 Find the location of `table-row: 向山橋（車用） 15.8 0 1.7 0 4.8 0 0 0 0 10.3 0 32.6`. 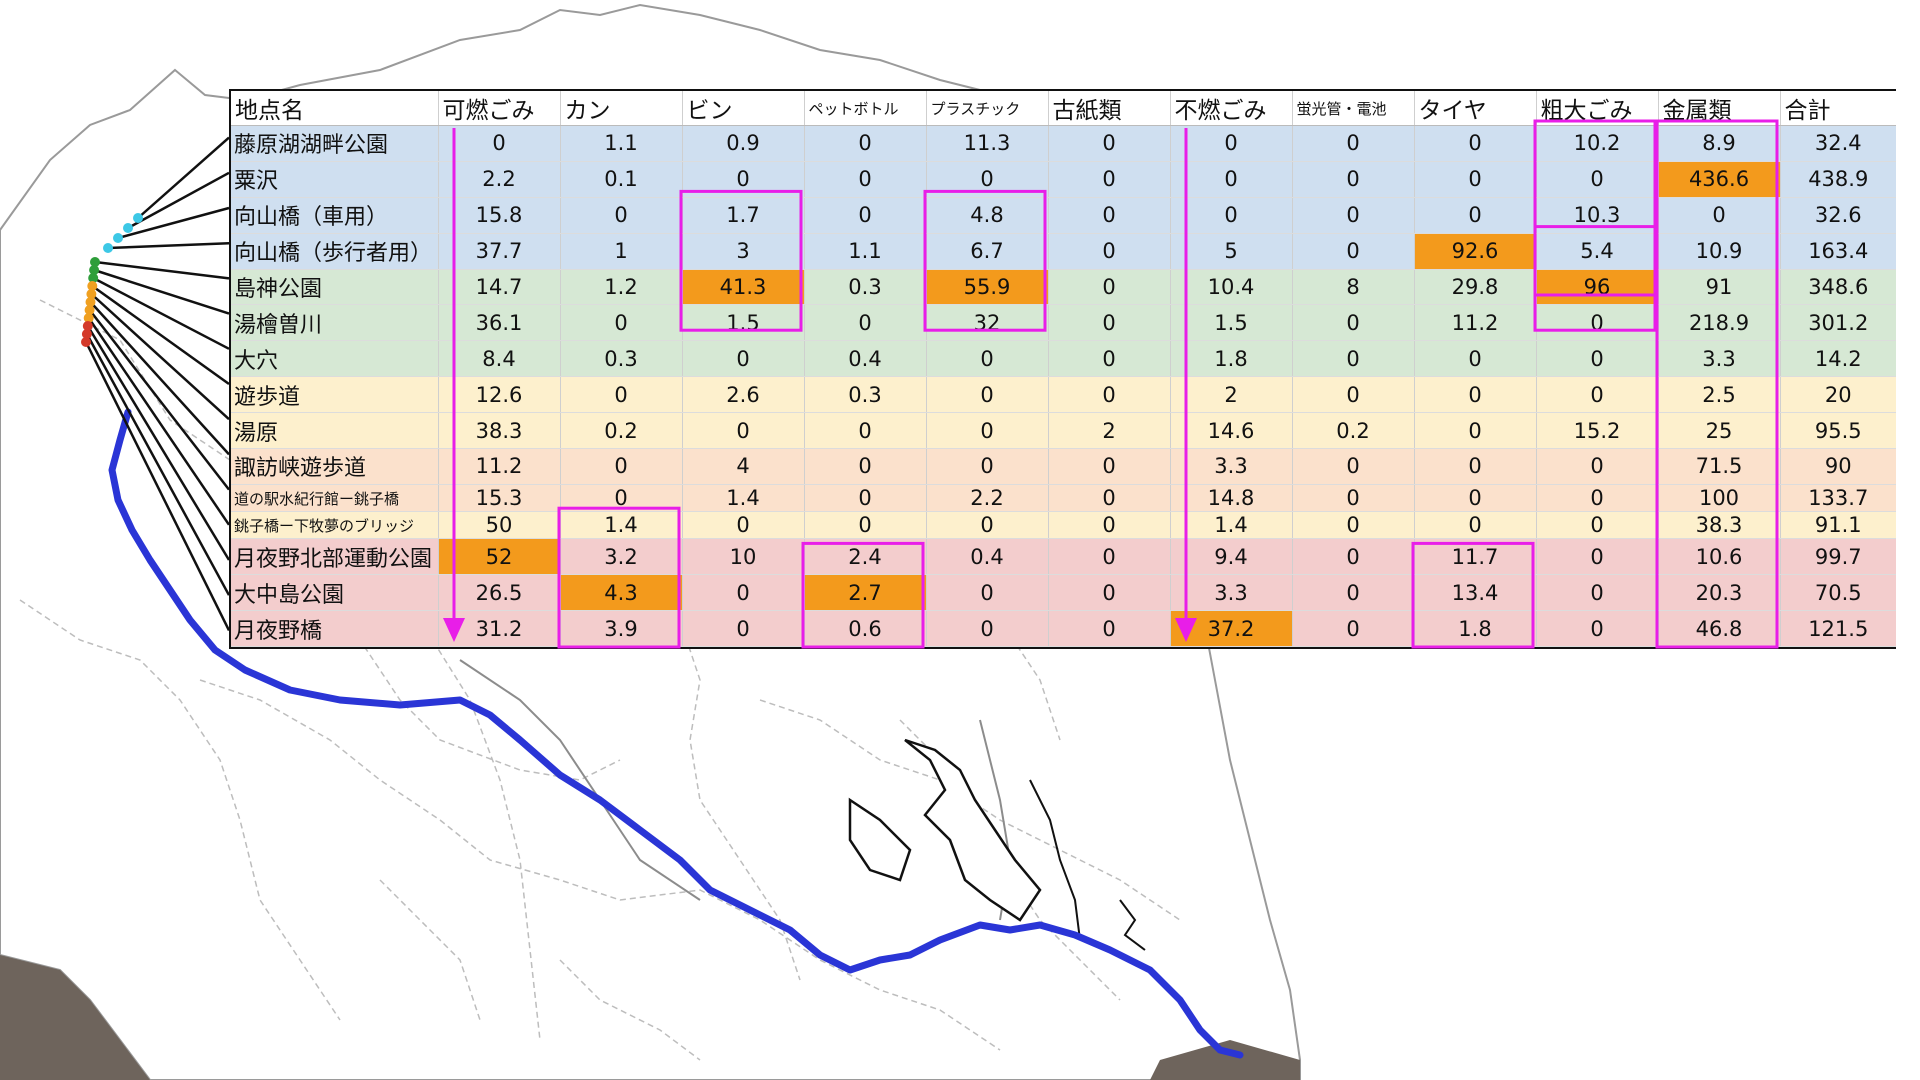

table-row: 向山橋（車用） 15.8 0 1.7 0 4.8 0 0 0 0 10.3 0 32.6 is located at coordinates (1063, 215).